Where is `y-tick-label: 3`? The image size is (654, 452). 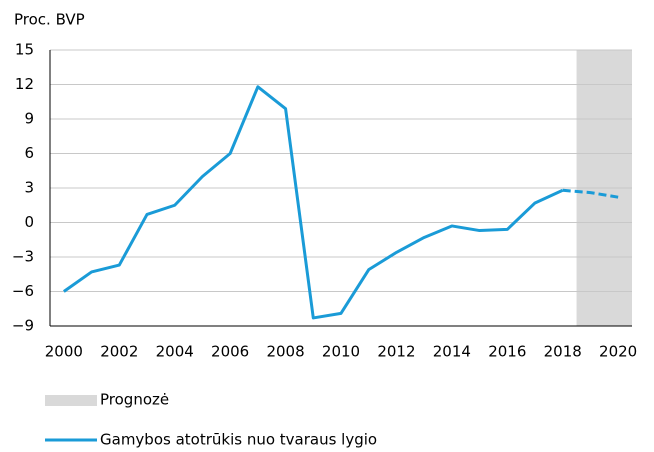
y-tick-label: 3 is located at coordinates (29, 188).